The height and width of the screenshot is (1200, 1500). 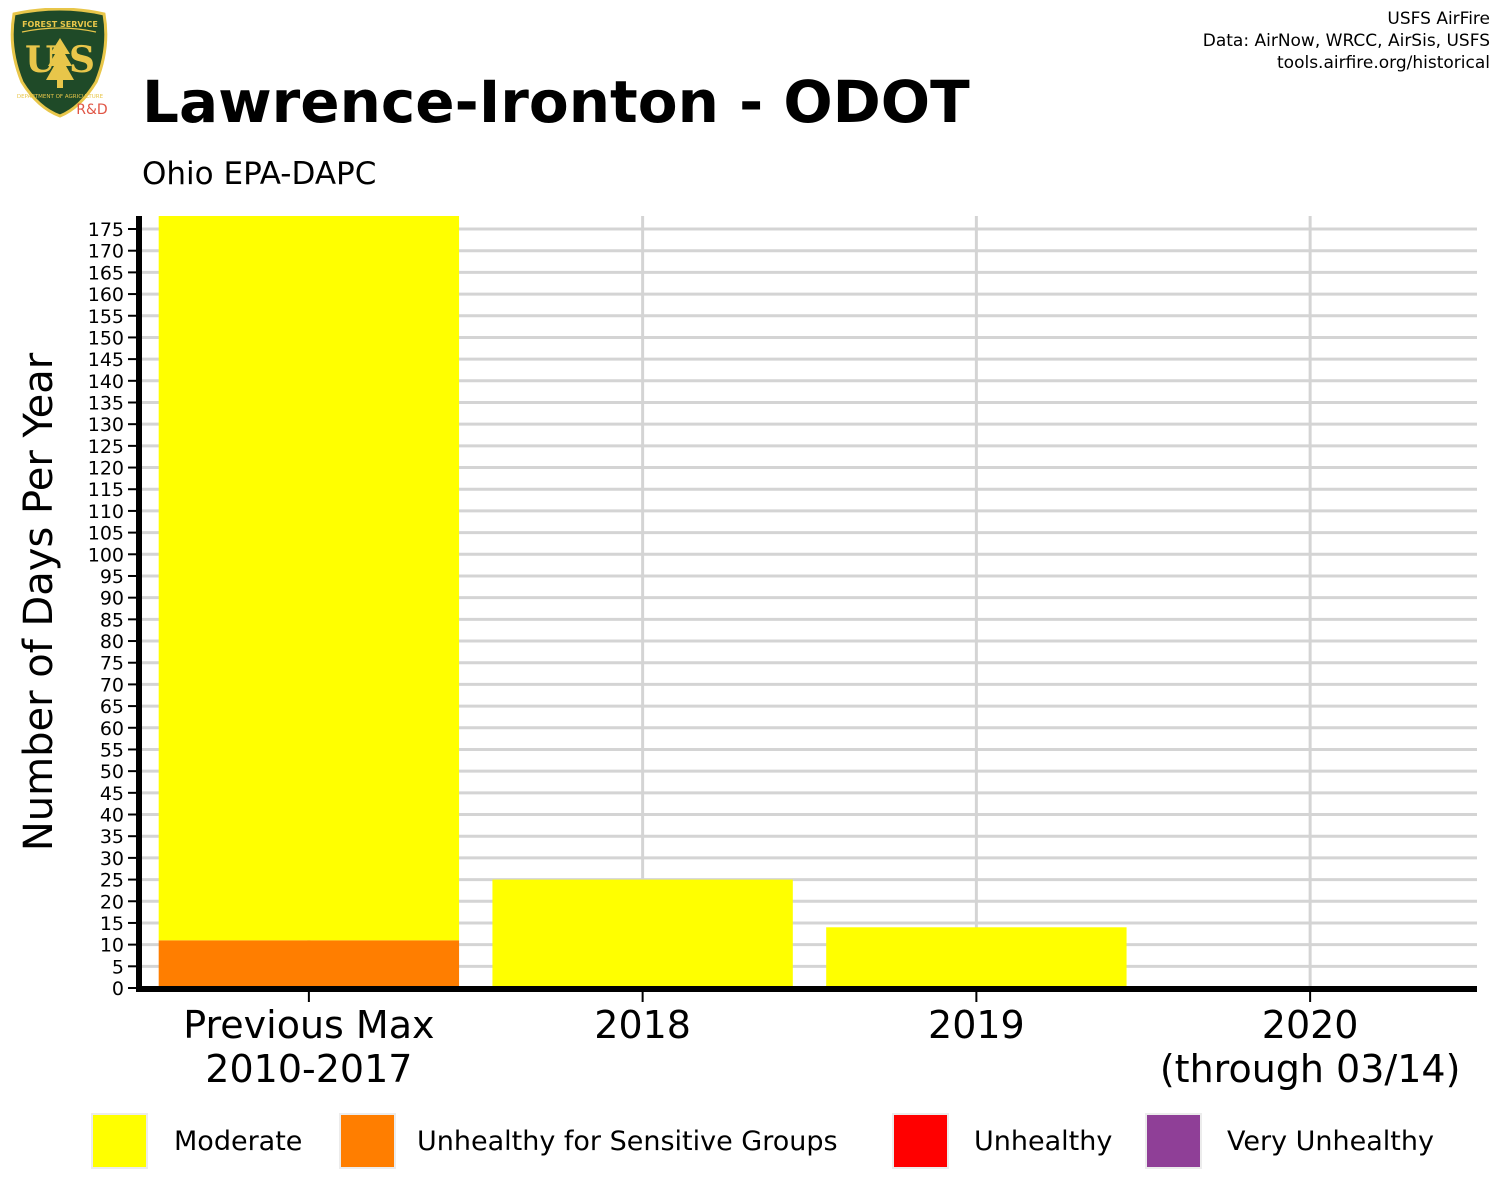 What do you see at coordinates (642, 1025) in the screenshot?
I see `x-tick-label: 2018` at bounding box center [642, 1025].